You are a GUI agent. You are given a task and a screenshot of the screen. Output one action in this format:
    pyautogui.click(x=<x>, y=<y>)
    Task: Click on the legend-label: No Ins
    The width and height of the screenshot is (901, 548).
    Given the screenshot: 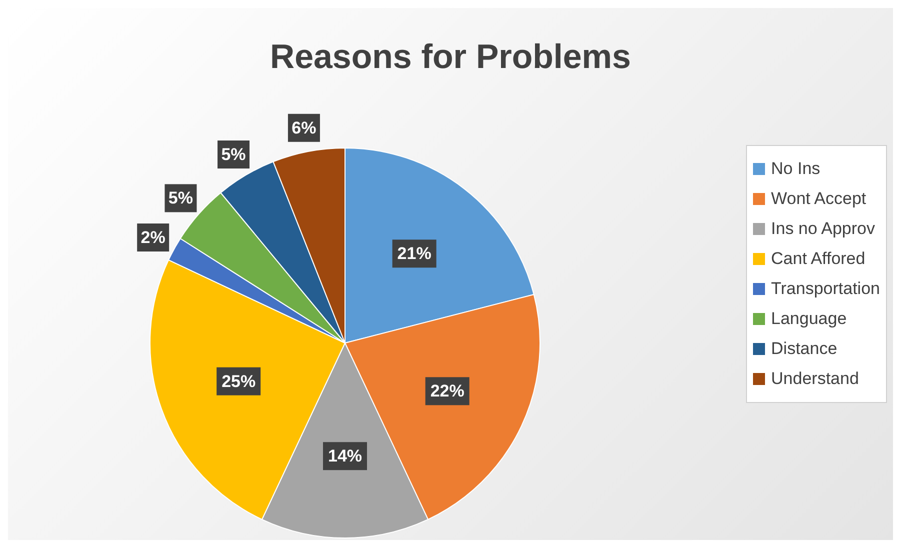 What is the action you would take?
    pyautogui.click(x=795, y=169)
    